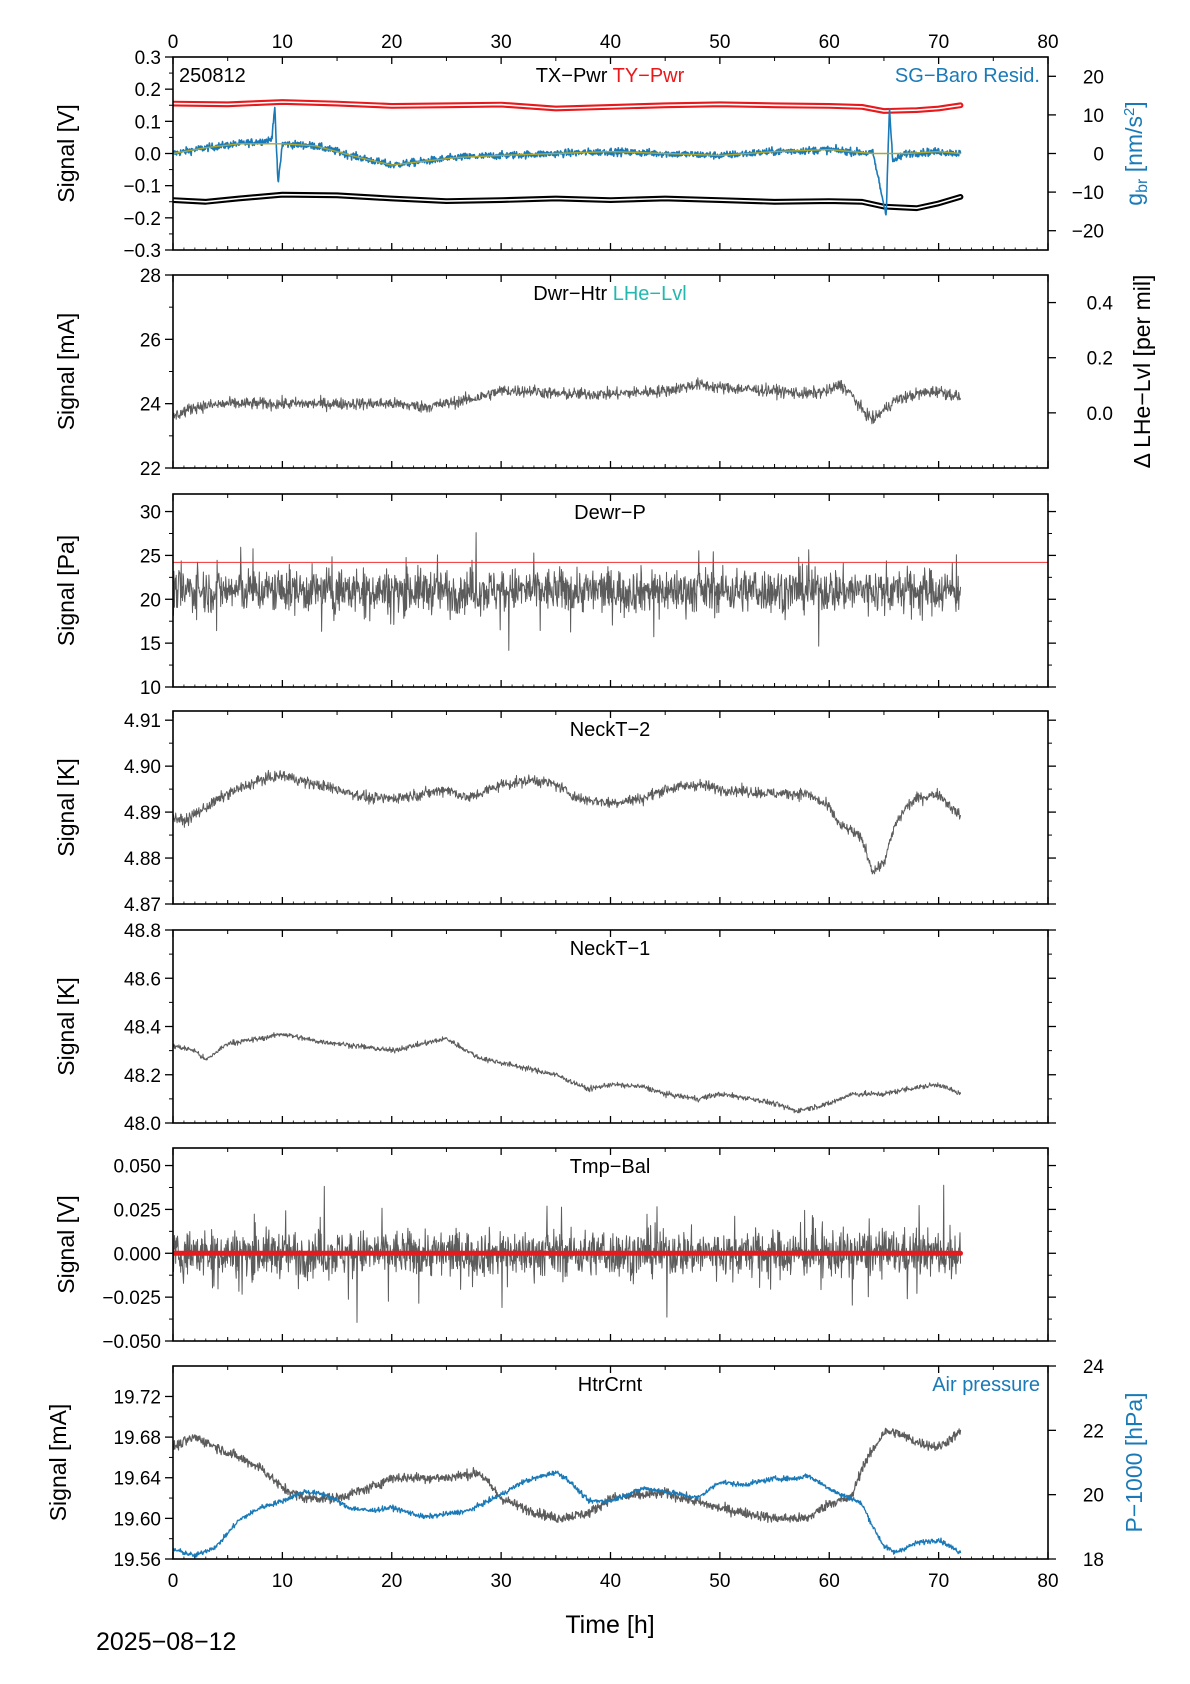 Image resolution: width=1190 pixels, height=1684 pixels. Describe the element at coordinates (131, 1298) in the screenshot. I see `y-tick-label: −0.025` at that location.